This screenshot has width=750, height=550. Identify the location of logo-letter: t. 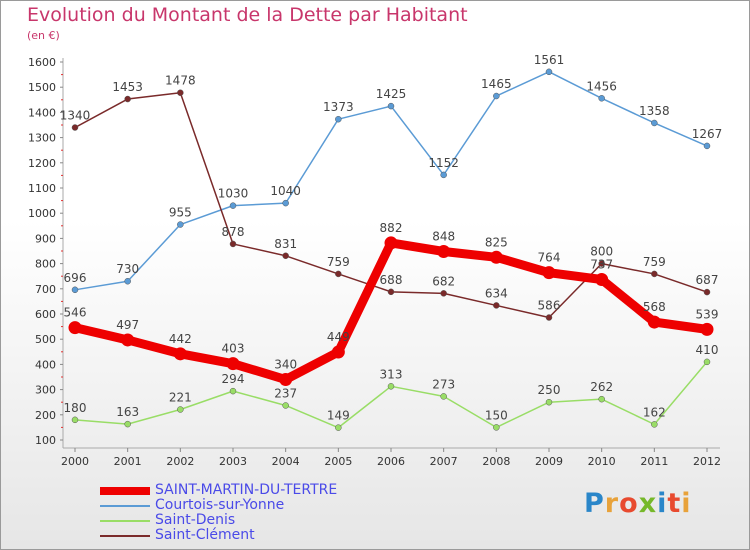
(674, 503).